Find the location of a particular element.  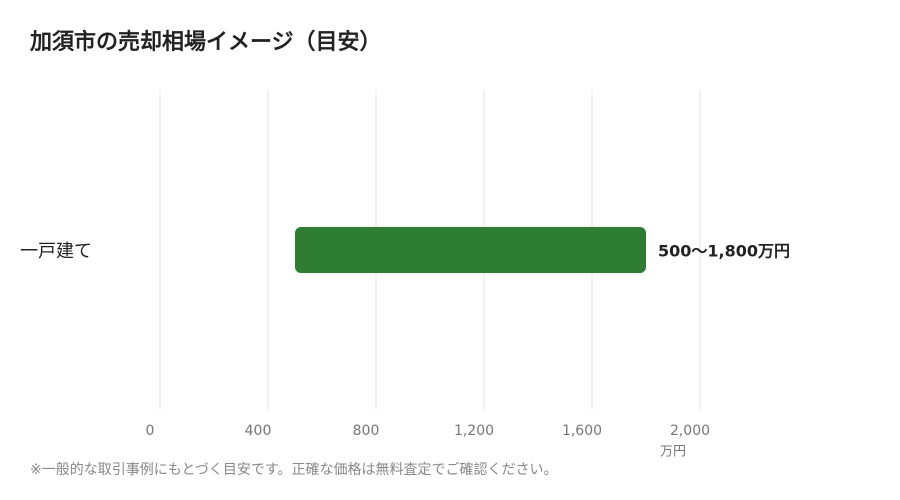

bar is located at coordinates (470, 250).